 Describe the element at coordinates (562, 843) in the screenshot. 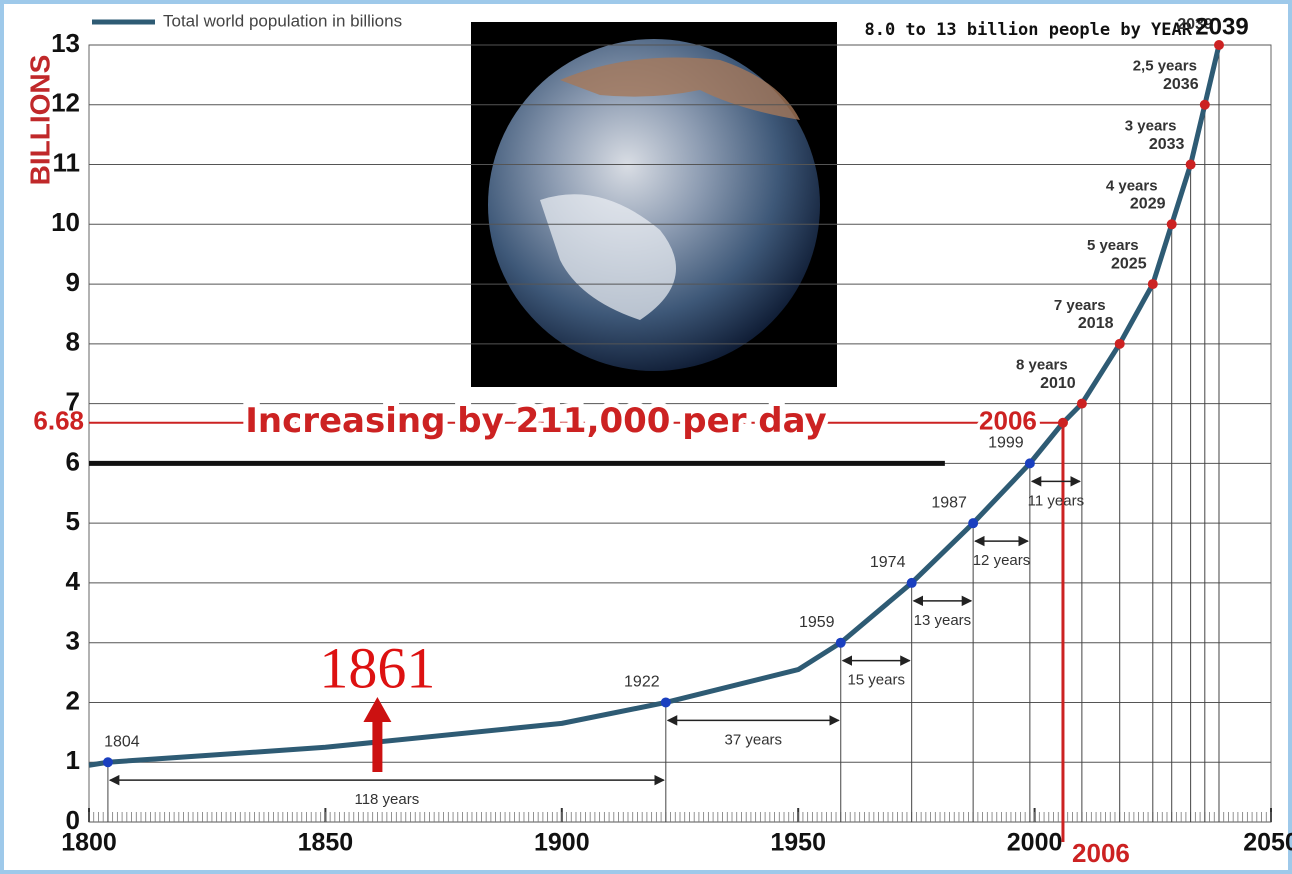

I see `x-tick-label: 1900` at that location.